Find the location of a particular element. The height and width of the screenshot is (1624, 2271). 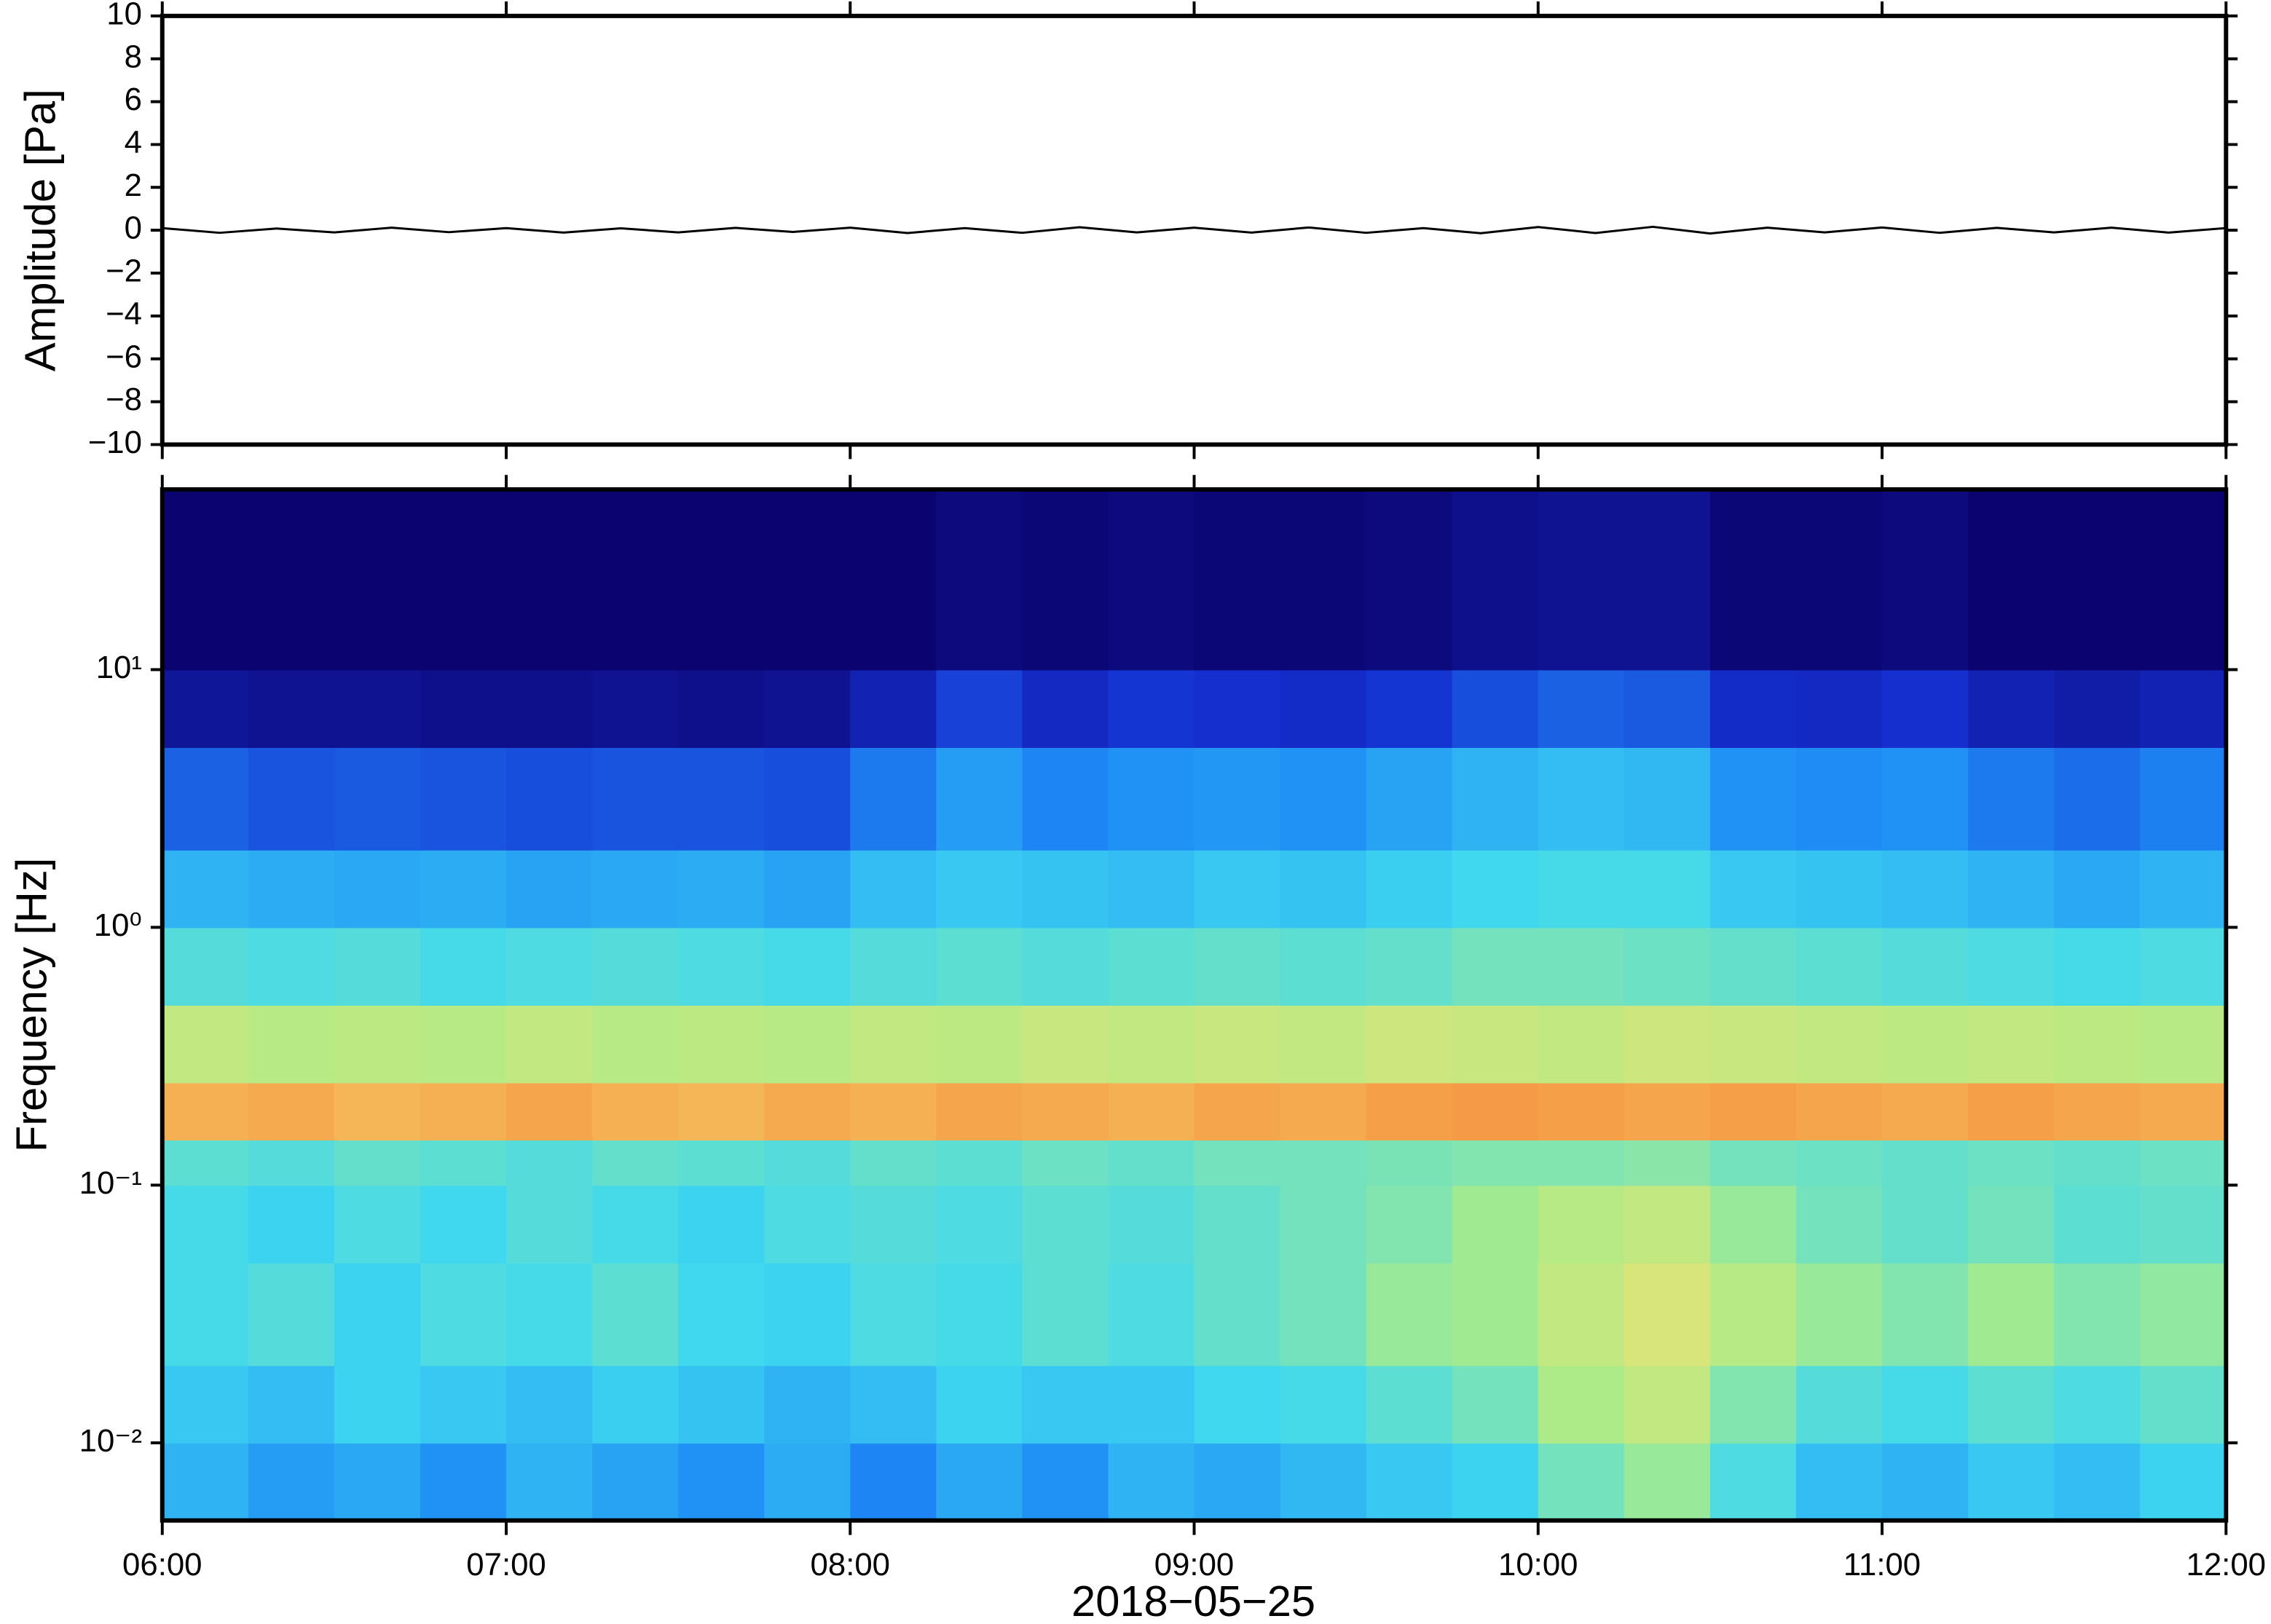

x-tick-label: 09:00 is located at coordinates (1194, 1564).